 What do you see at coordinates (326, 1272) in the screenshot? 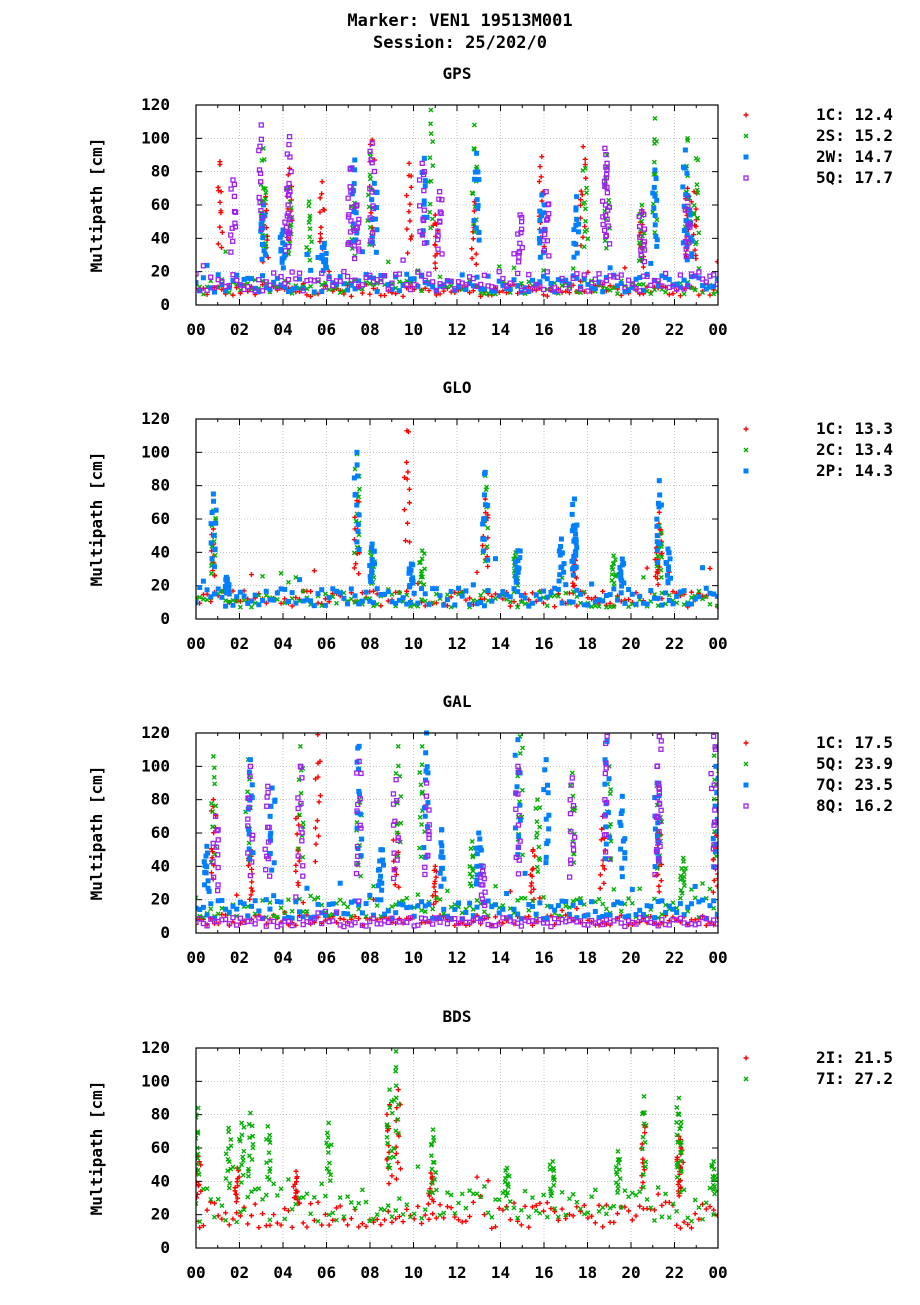
I see `x-tick-label: 06` at bounding box center [326, 1272].